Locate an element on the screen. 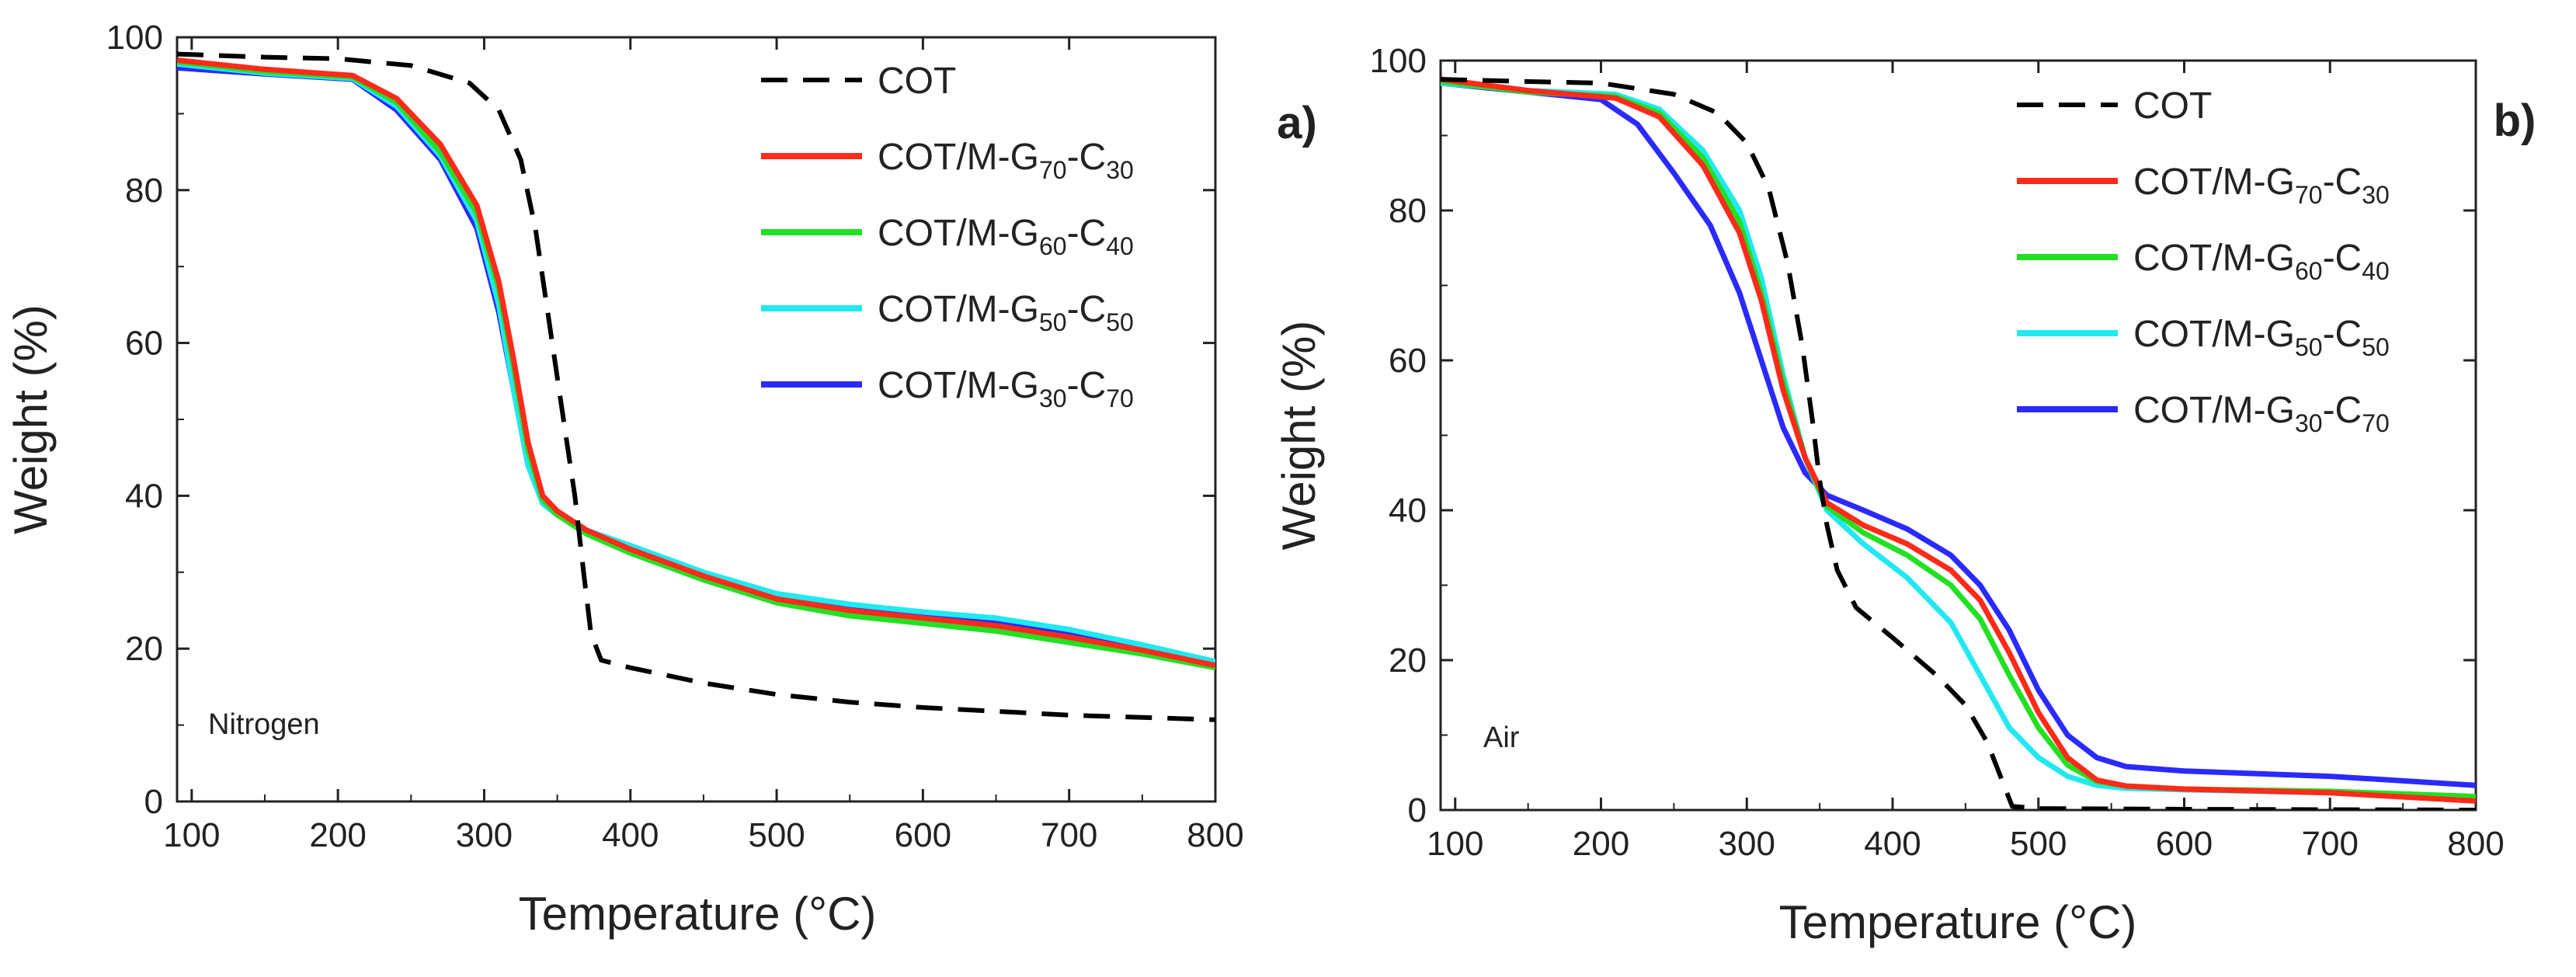 The width and height of the screenshot is (2576, 977). atmosphere-annotation: Nitrogen is located at coordinates (264, 725).